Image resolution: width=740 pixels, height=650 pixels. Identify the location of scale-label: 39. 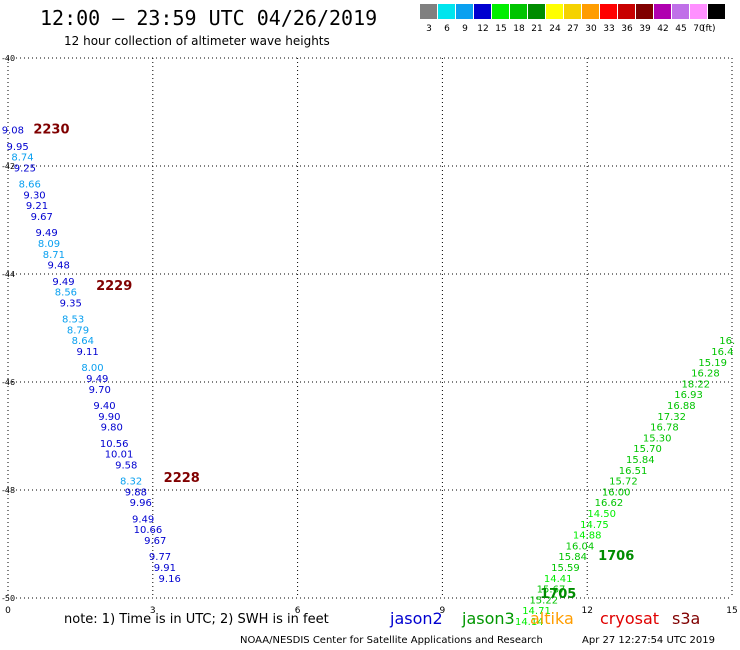
(645, 29).